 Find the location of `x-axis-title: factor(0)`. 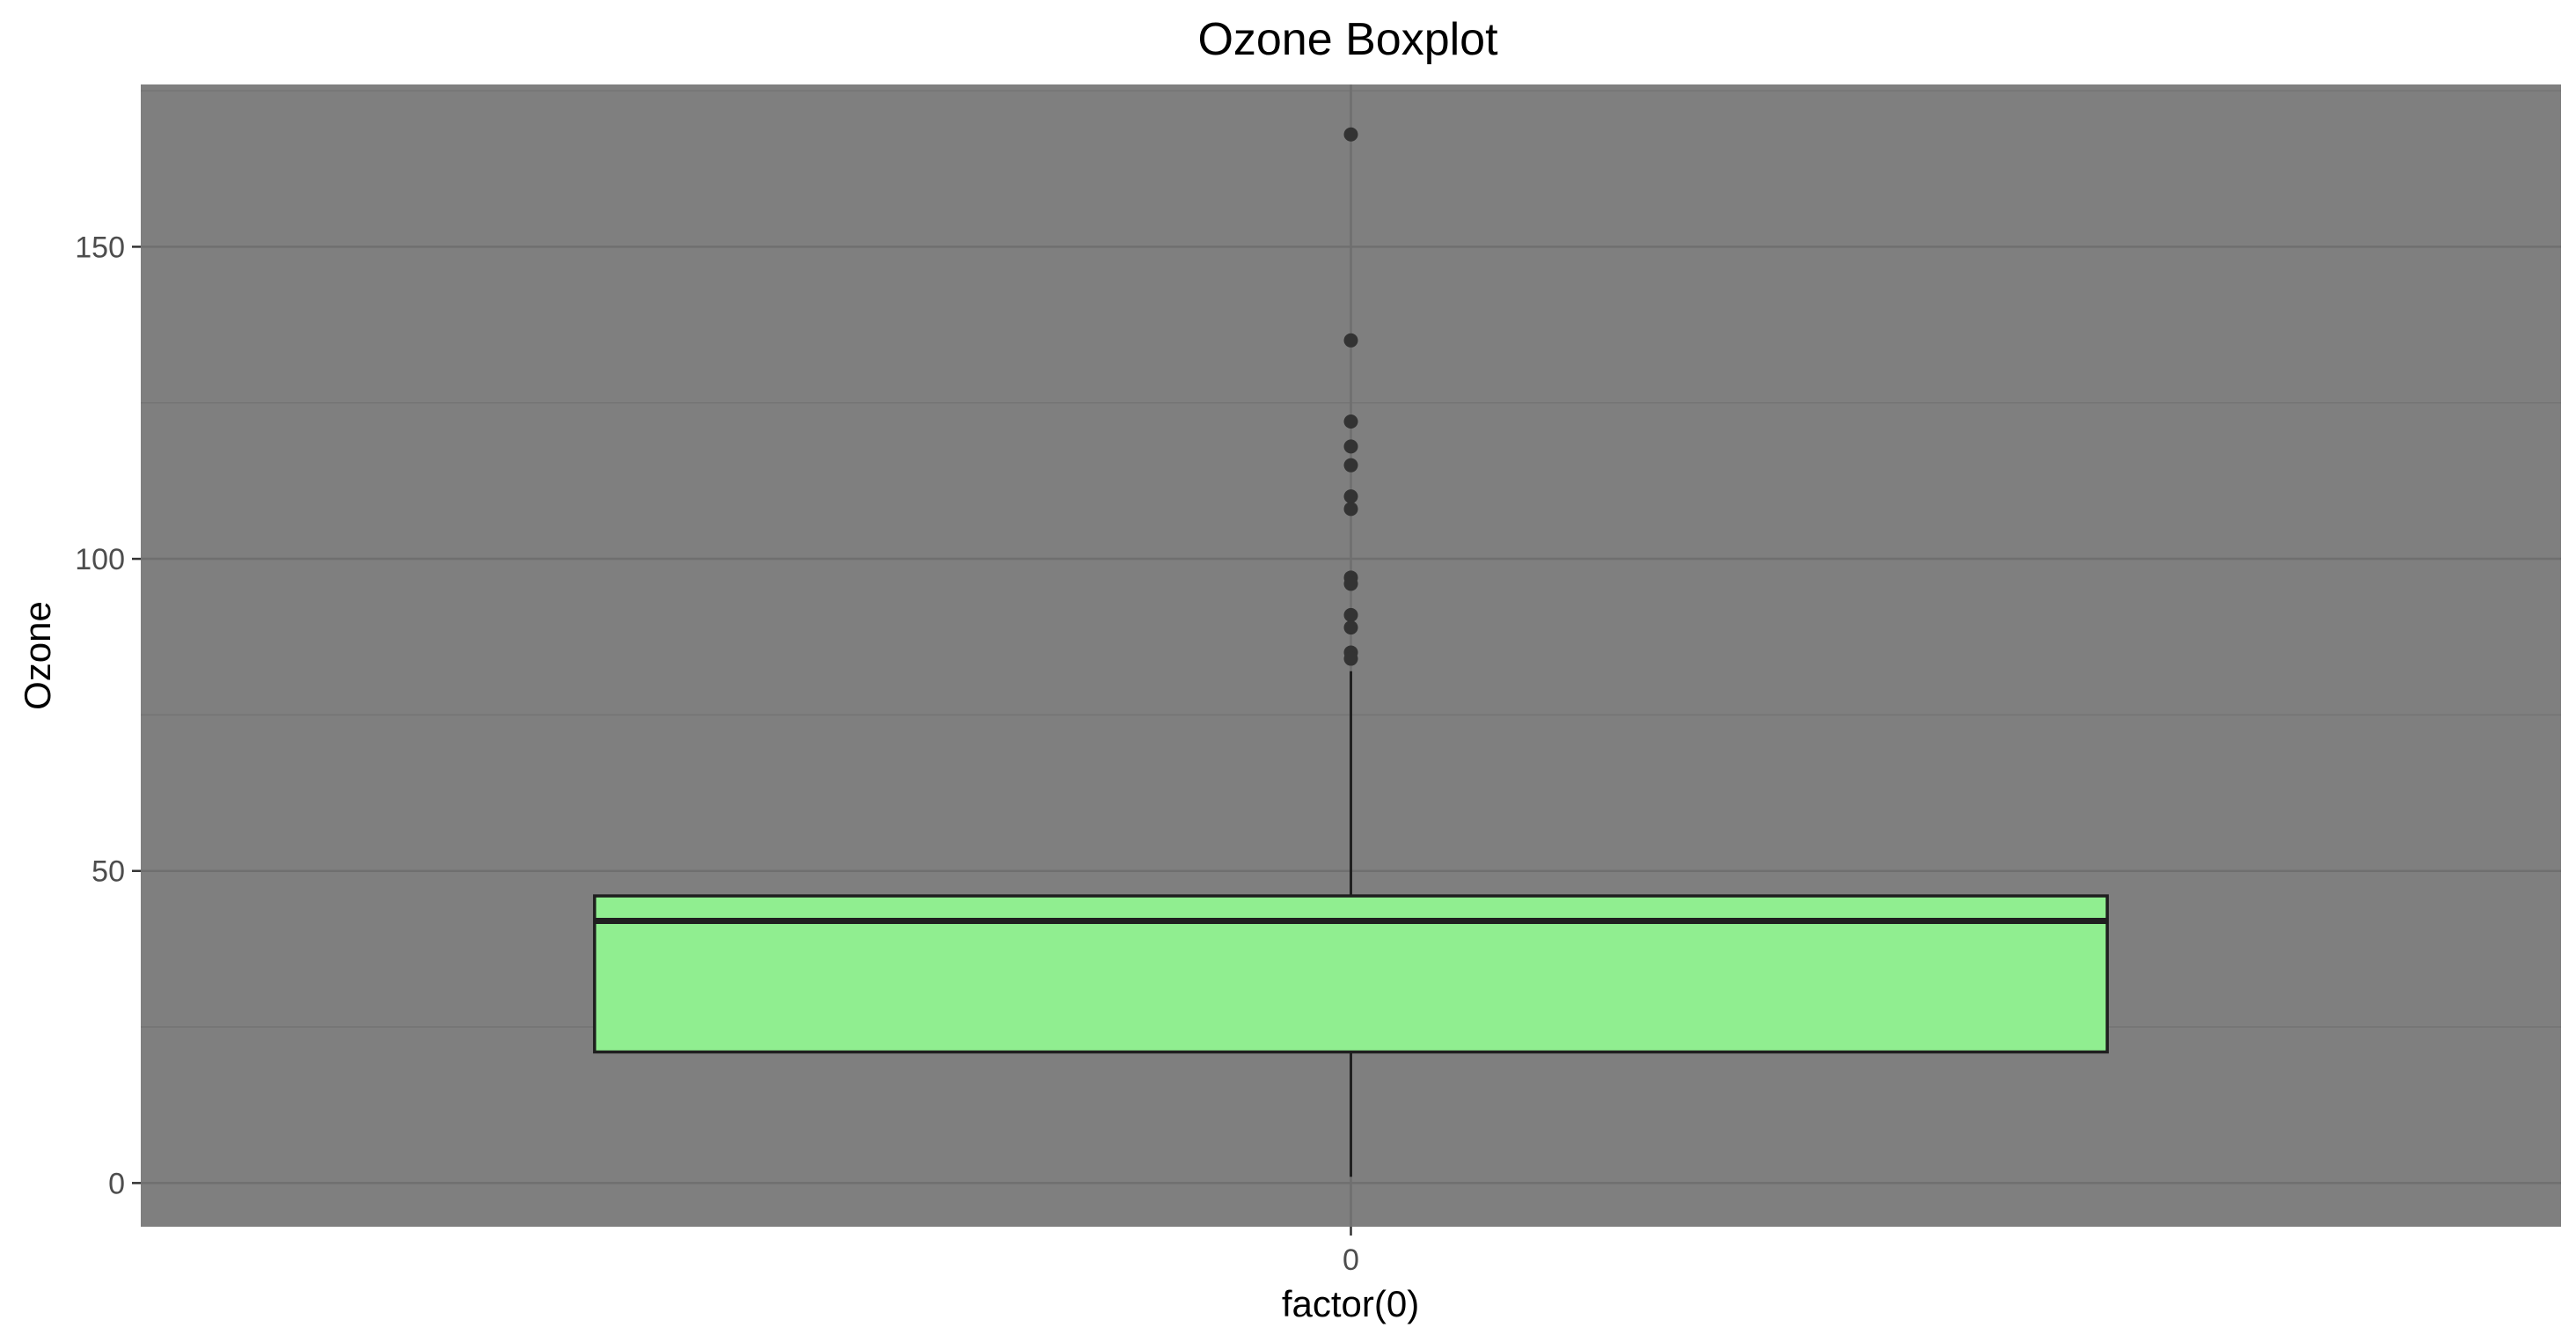

x-axis-title: factor(0) is located at coordinates (1350, 1304).